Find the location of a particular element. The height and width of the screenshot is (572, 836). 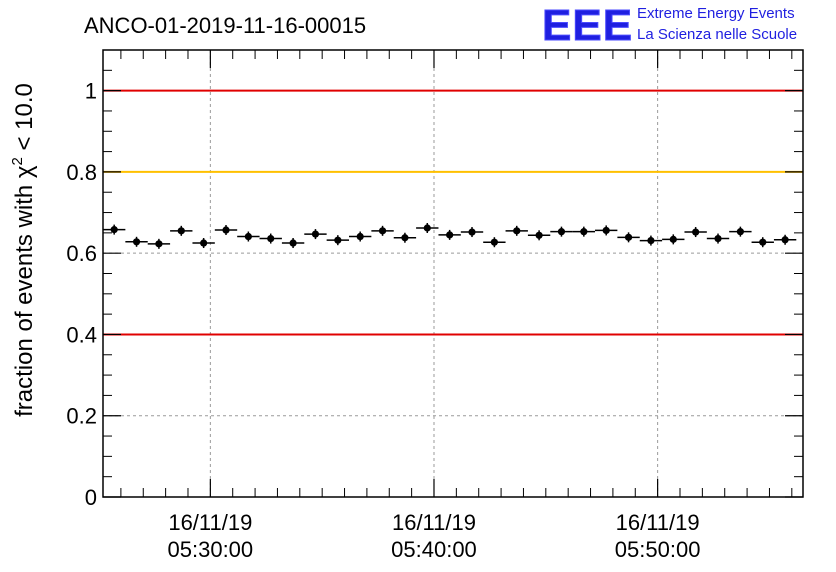

data-points is located at coordinates (450, 235).